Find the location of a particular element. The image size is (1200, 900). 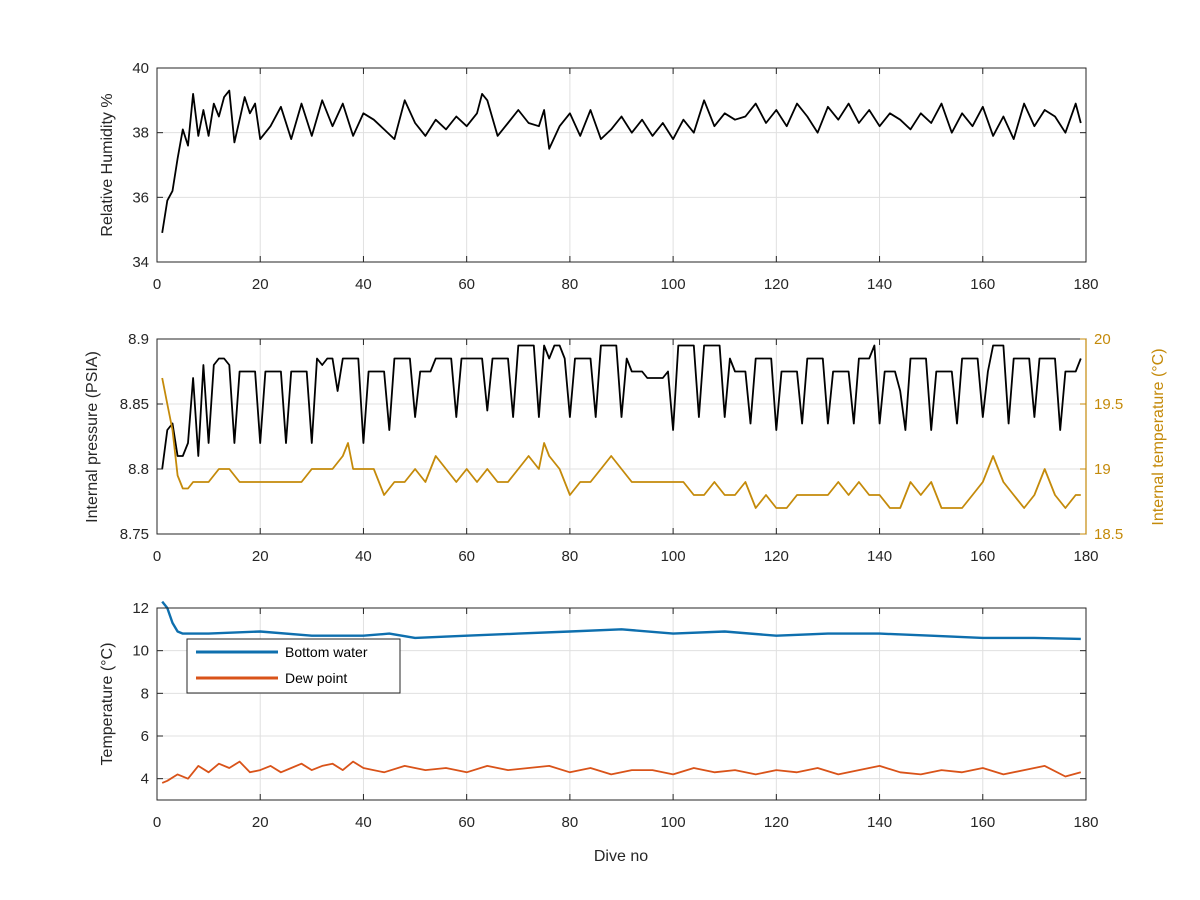

y-tick-label: 12 is located at coordinates (140, 608).